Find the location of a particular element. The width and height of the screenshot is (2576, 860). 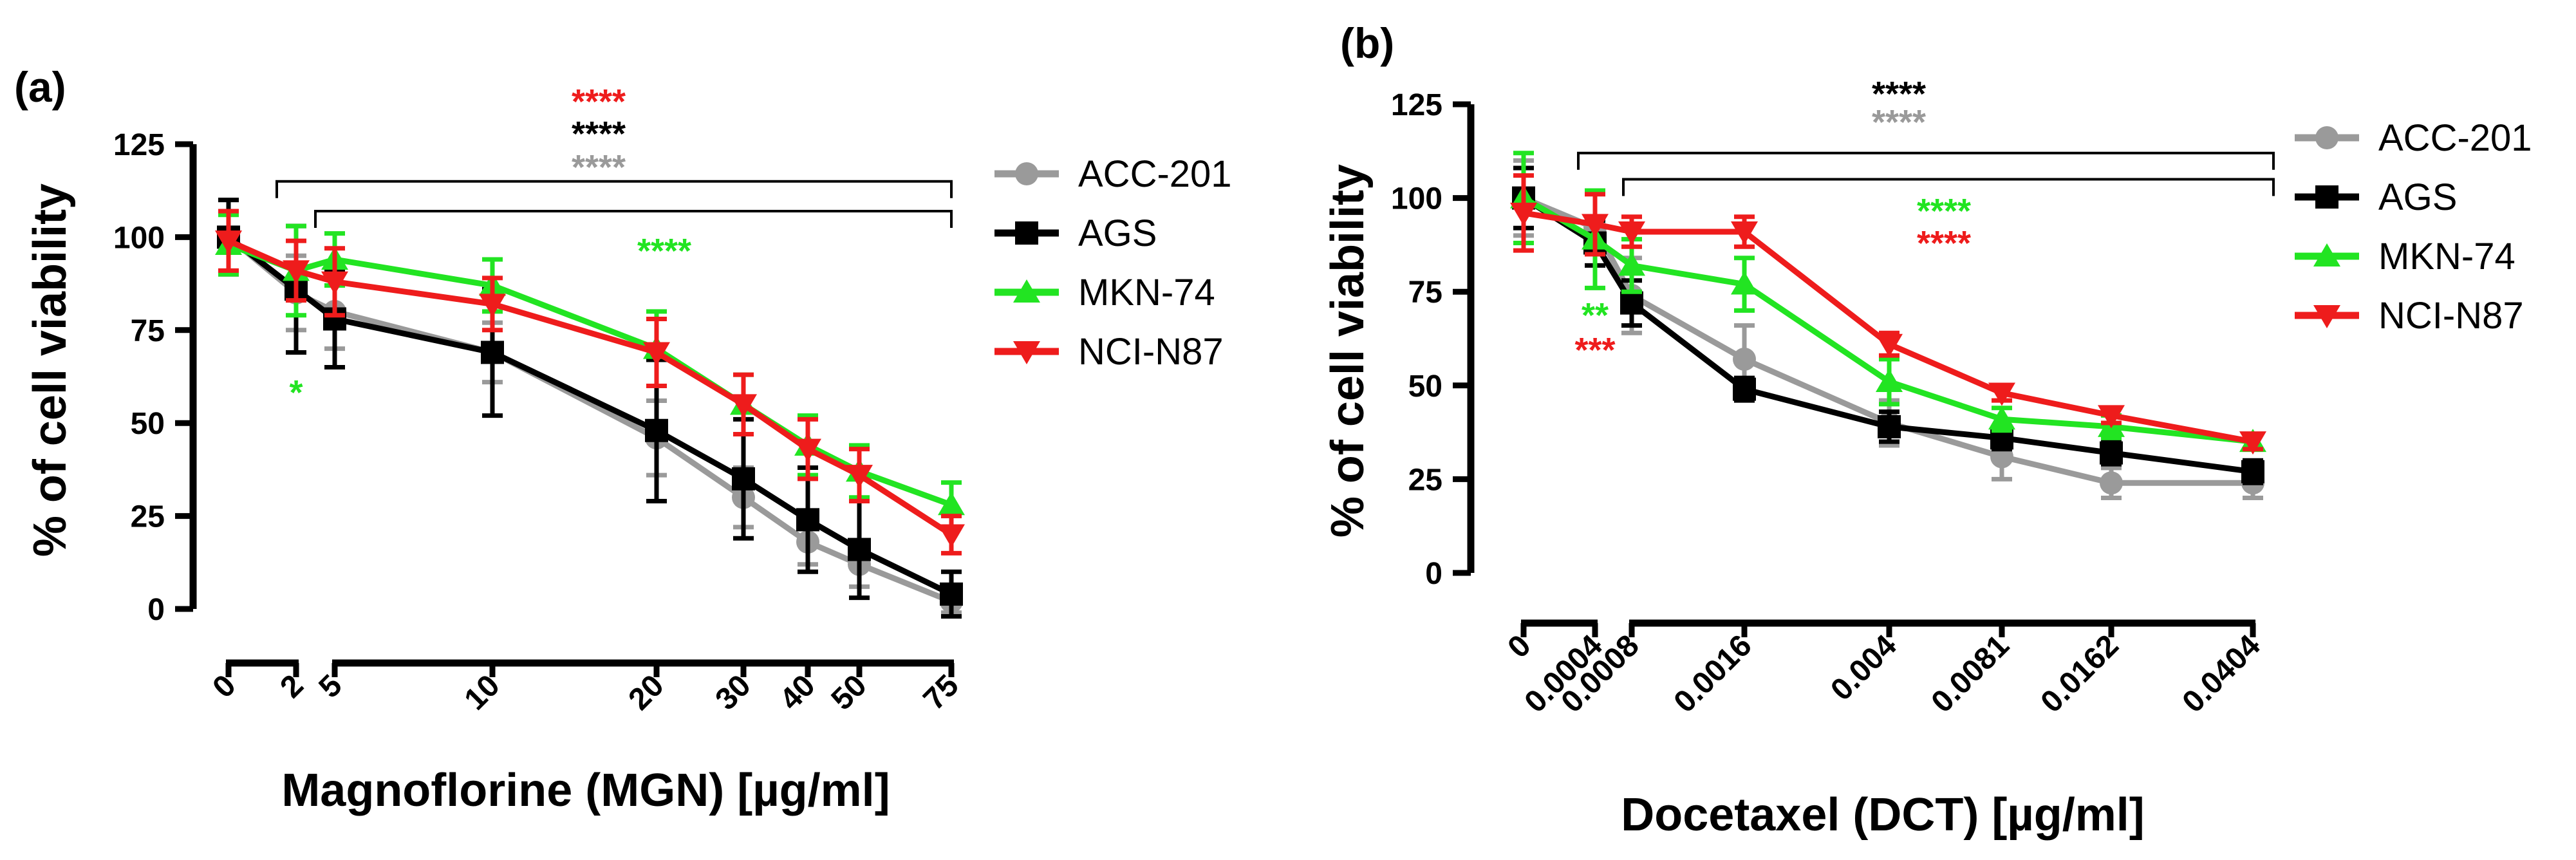

panel-b-x-tick-label: 0.0404 is located at coordinates (2221, 674).